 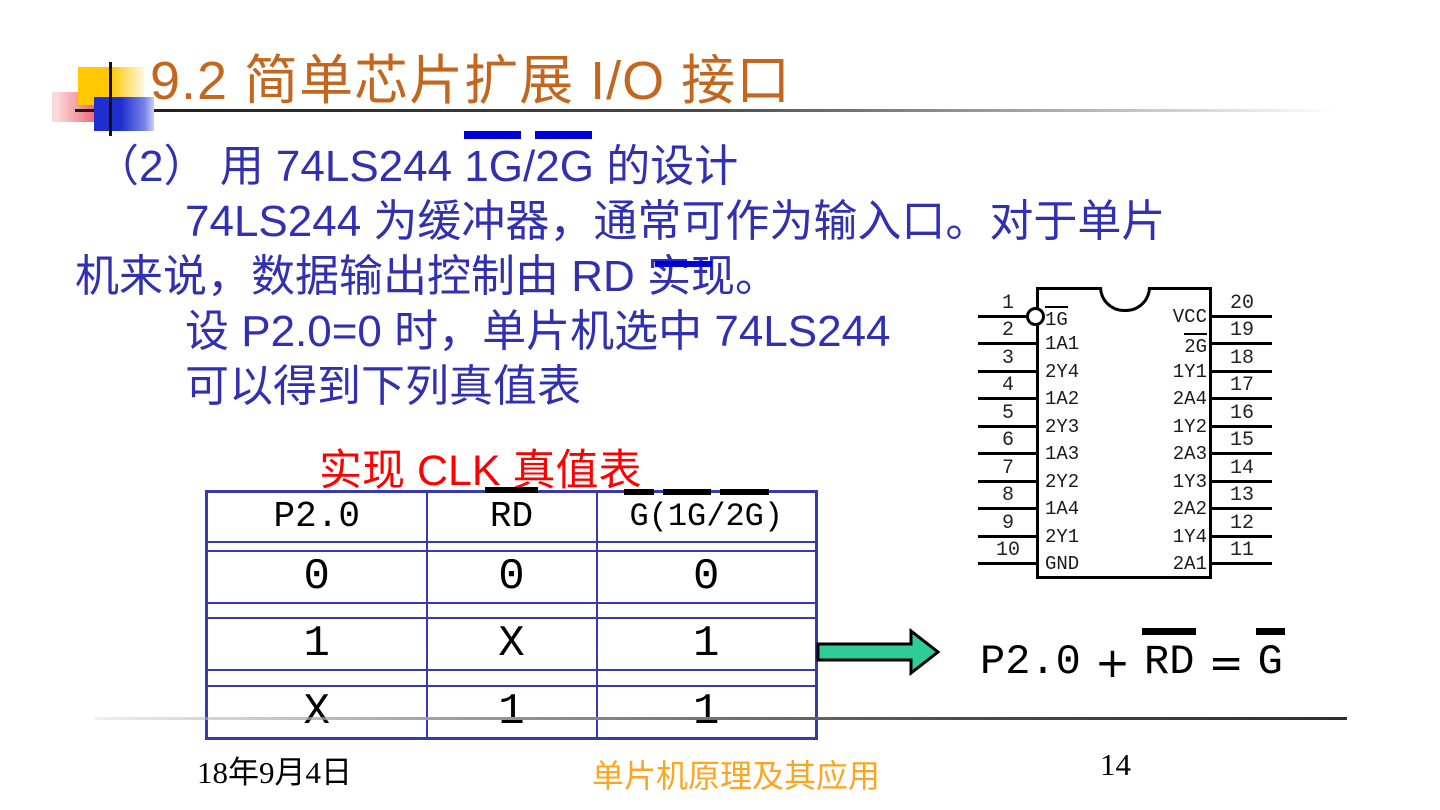 I want to click on truth-header-g: G(1G/2G), so click(x=706, y=516).